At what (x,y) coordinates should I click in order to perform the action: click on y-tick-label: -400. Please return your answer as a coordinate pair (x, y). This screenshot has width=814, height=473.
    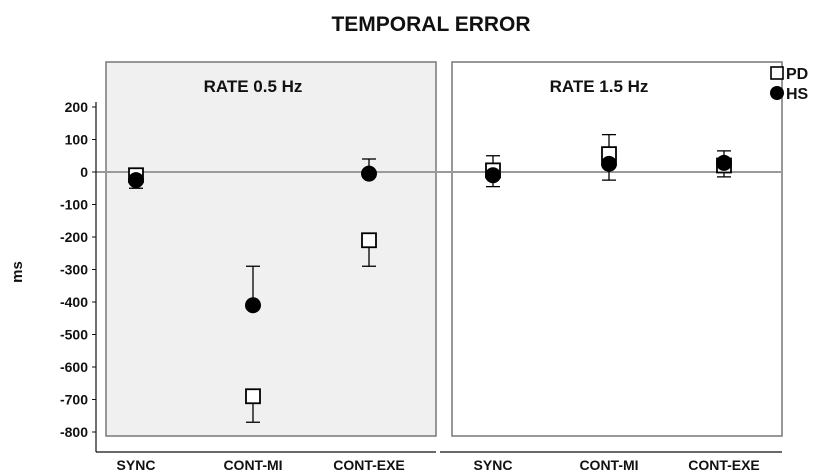
    Looking at the image, I should click on (74, 302).